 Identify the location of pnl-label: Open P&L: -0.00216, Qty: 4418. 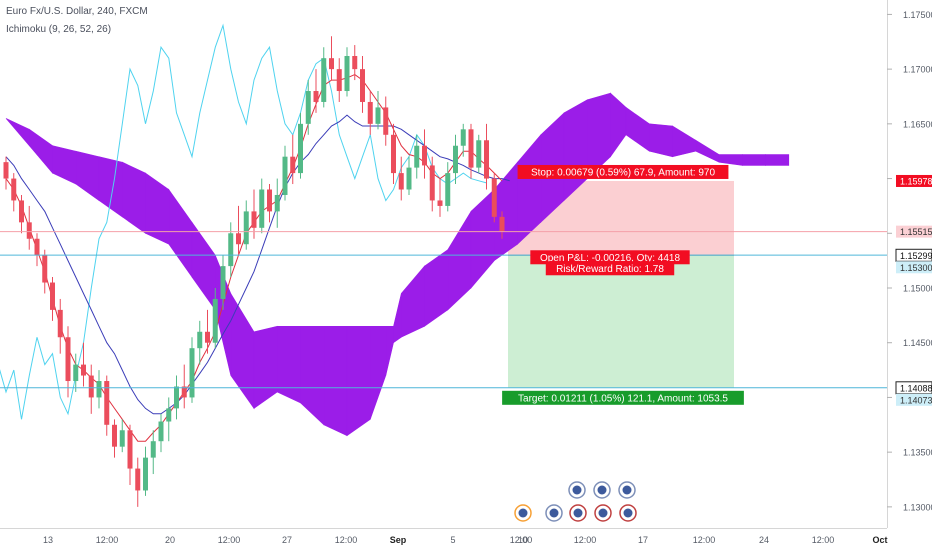
(610, 258).